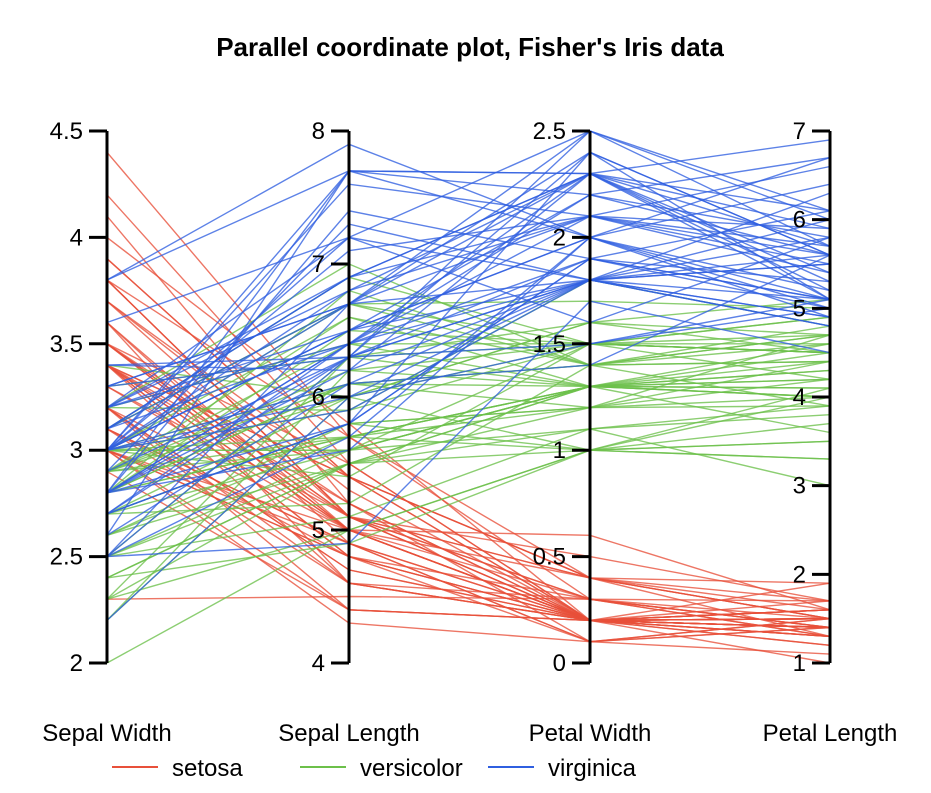 The height and width of the screenshot is (793, 931). What do you see at coordinates (318, 131) in the screenshot?
I see `tick-label-sepal-length-4: 8` at bounding box center [318, 131].